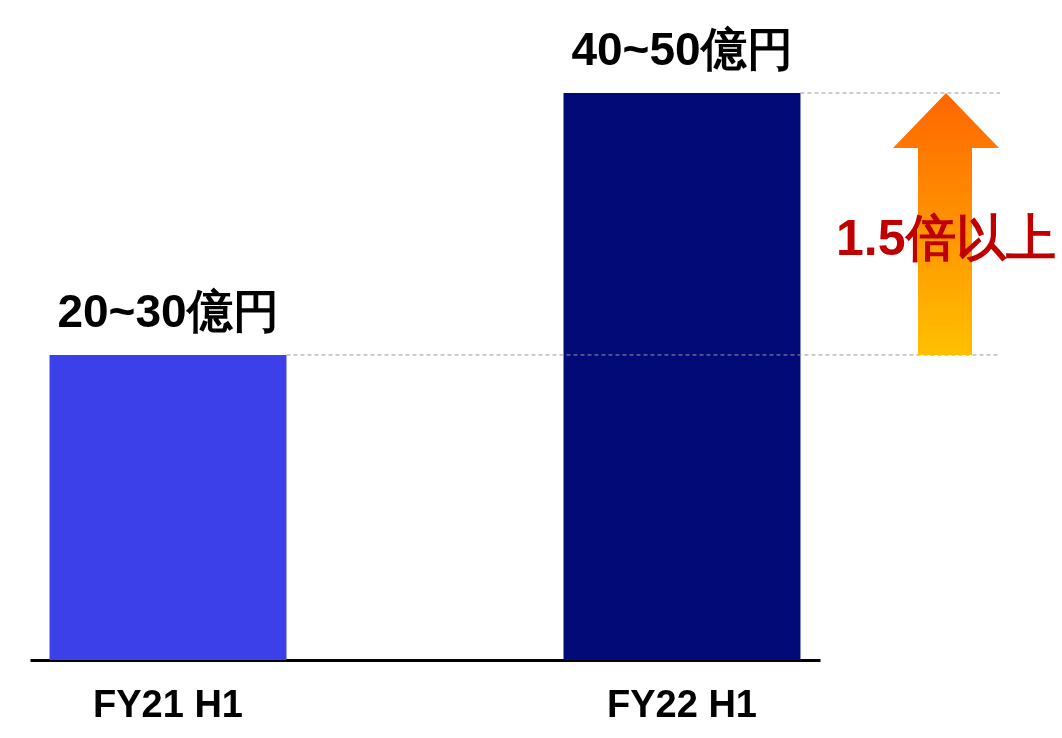  Describe the element at coordinates (168, 310) in the screenshot. I see `annotation: 20~30億円` at that location.